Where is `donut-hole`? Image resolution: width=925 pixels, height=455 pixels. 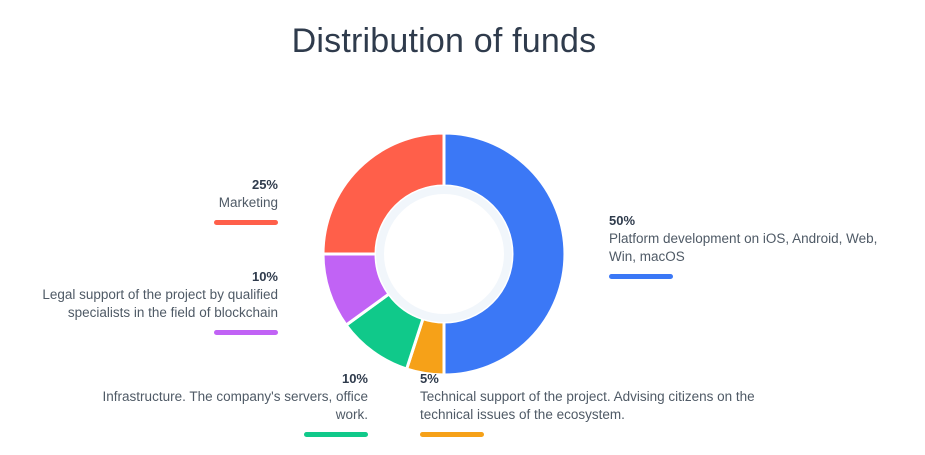
donut-hole is located at coordinates (444, 254).